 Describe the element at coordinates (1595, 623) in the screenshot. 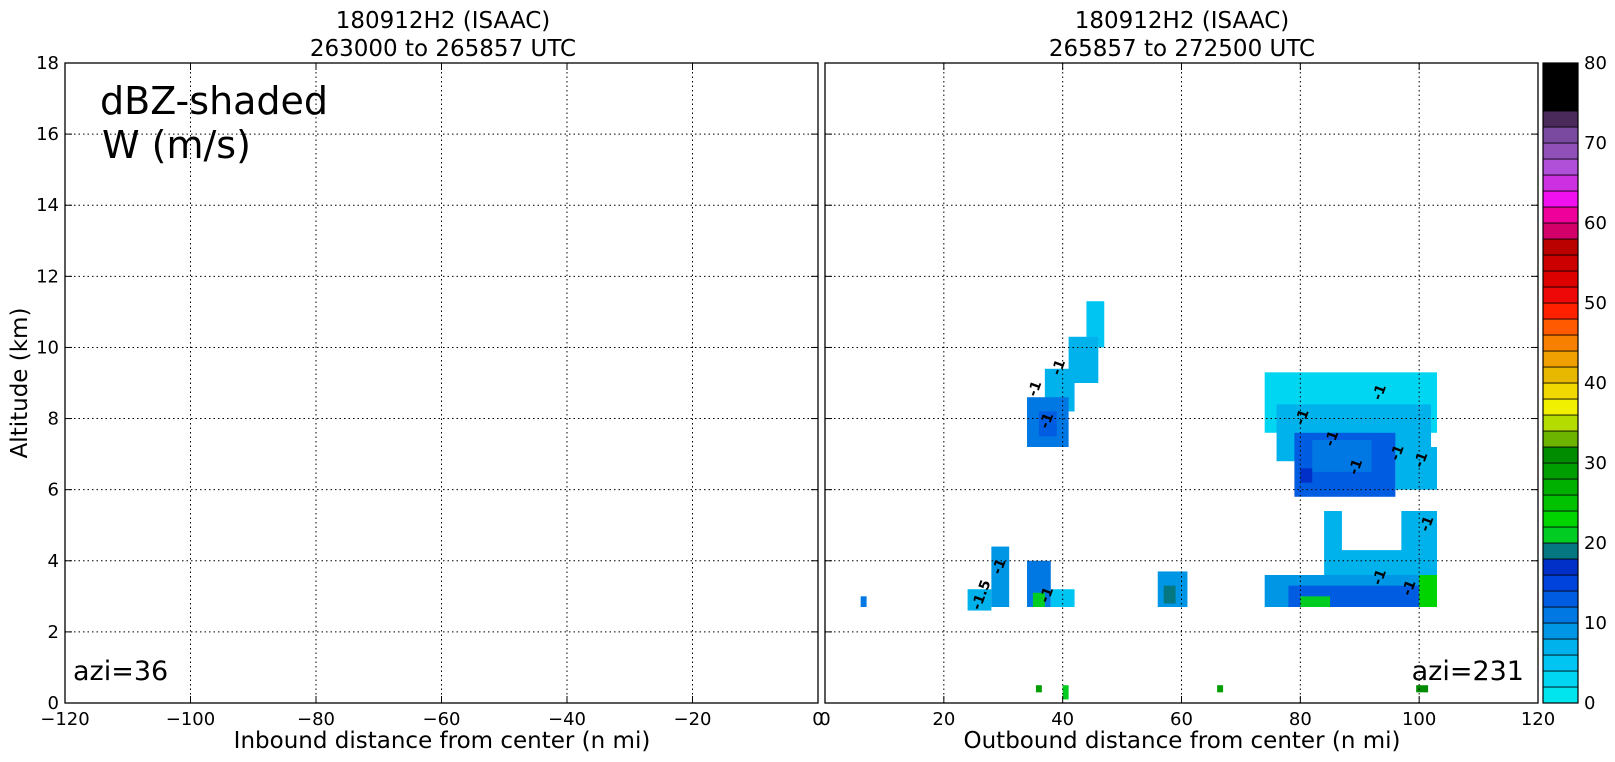

I see `colorbar-tick-label: 10` at that location.